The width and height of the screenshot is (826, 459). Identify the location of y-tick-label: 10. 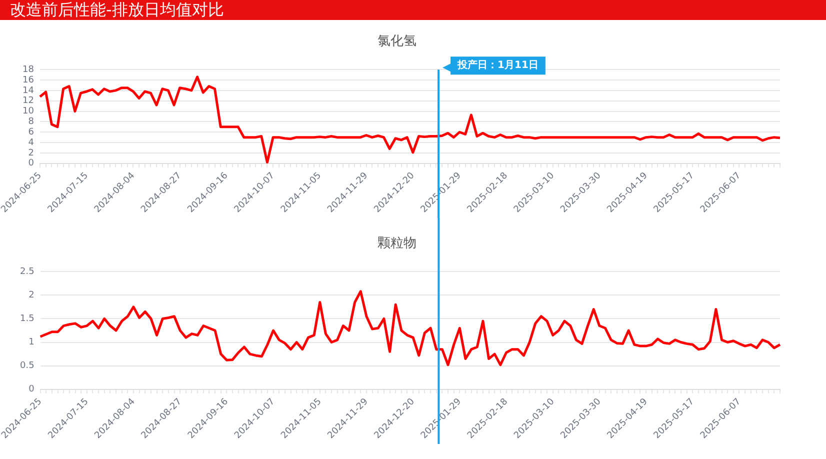
(28, 111).